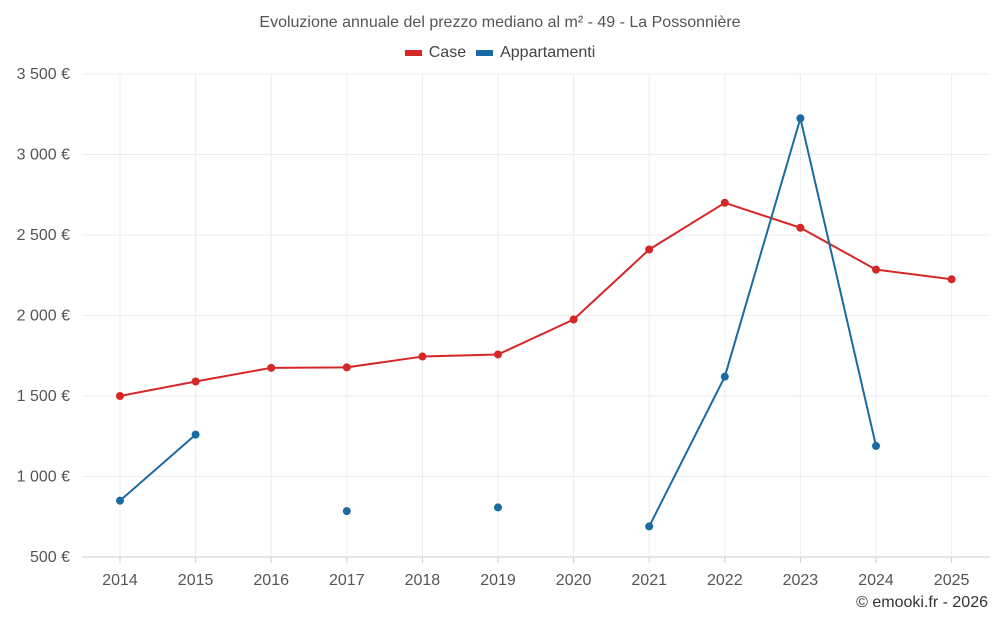 This screenshot has width=1000, height=625. Describe the element at coordinates (347, 580) in the screenshot. I see `x-tick-label: 2017` at that location.